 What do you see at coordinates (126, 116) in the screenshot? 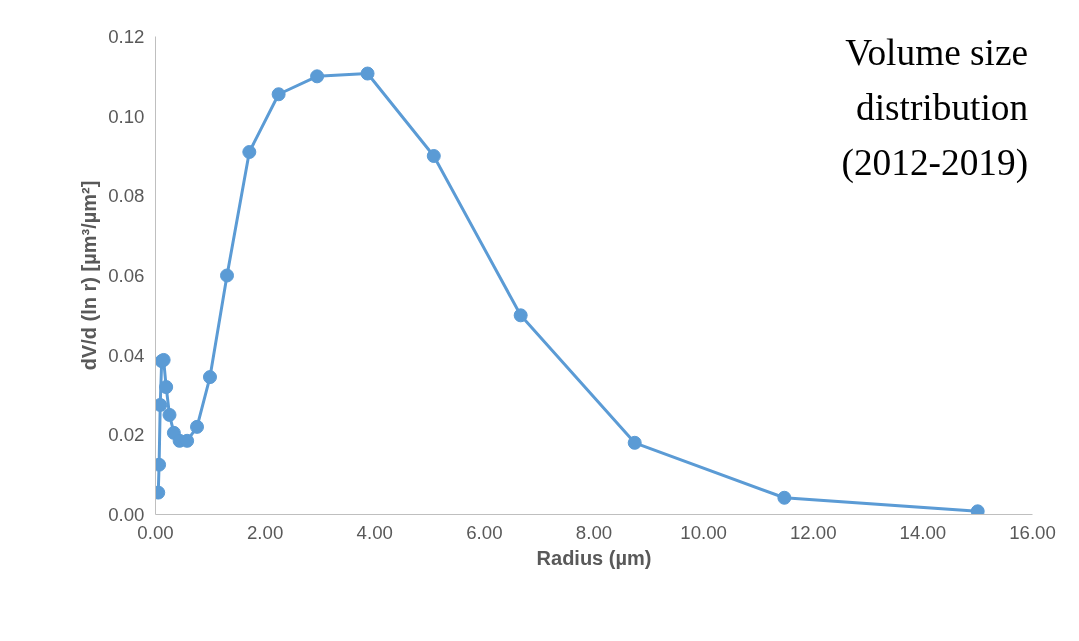
I see `y-tick-label: 0.10` at bounding box center [126, 116].